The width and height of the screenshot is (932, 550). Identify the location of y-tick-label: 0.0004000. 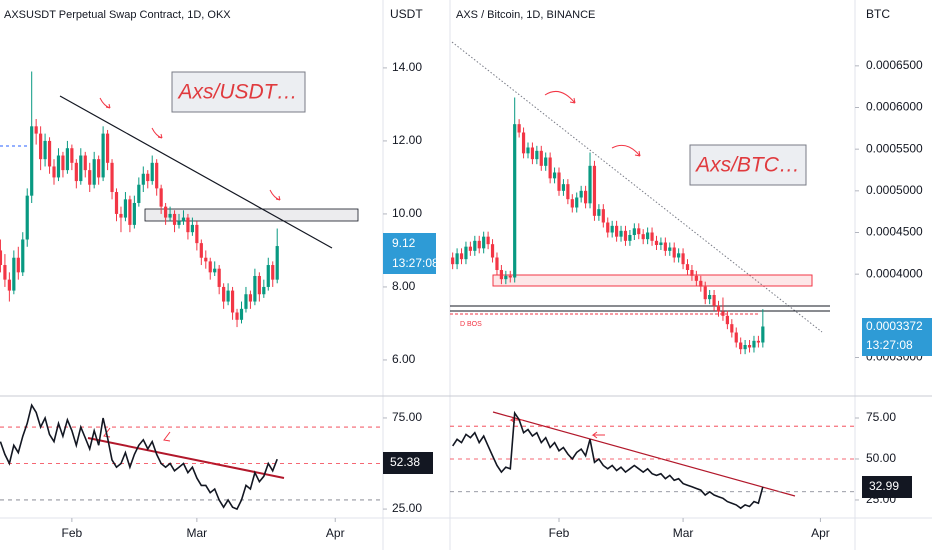
(894, 273).